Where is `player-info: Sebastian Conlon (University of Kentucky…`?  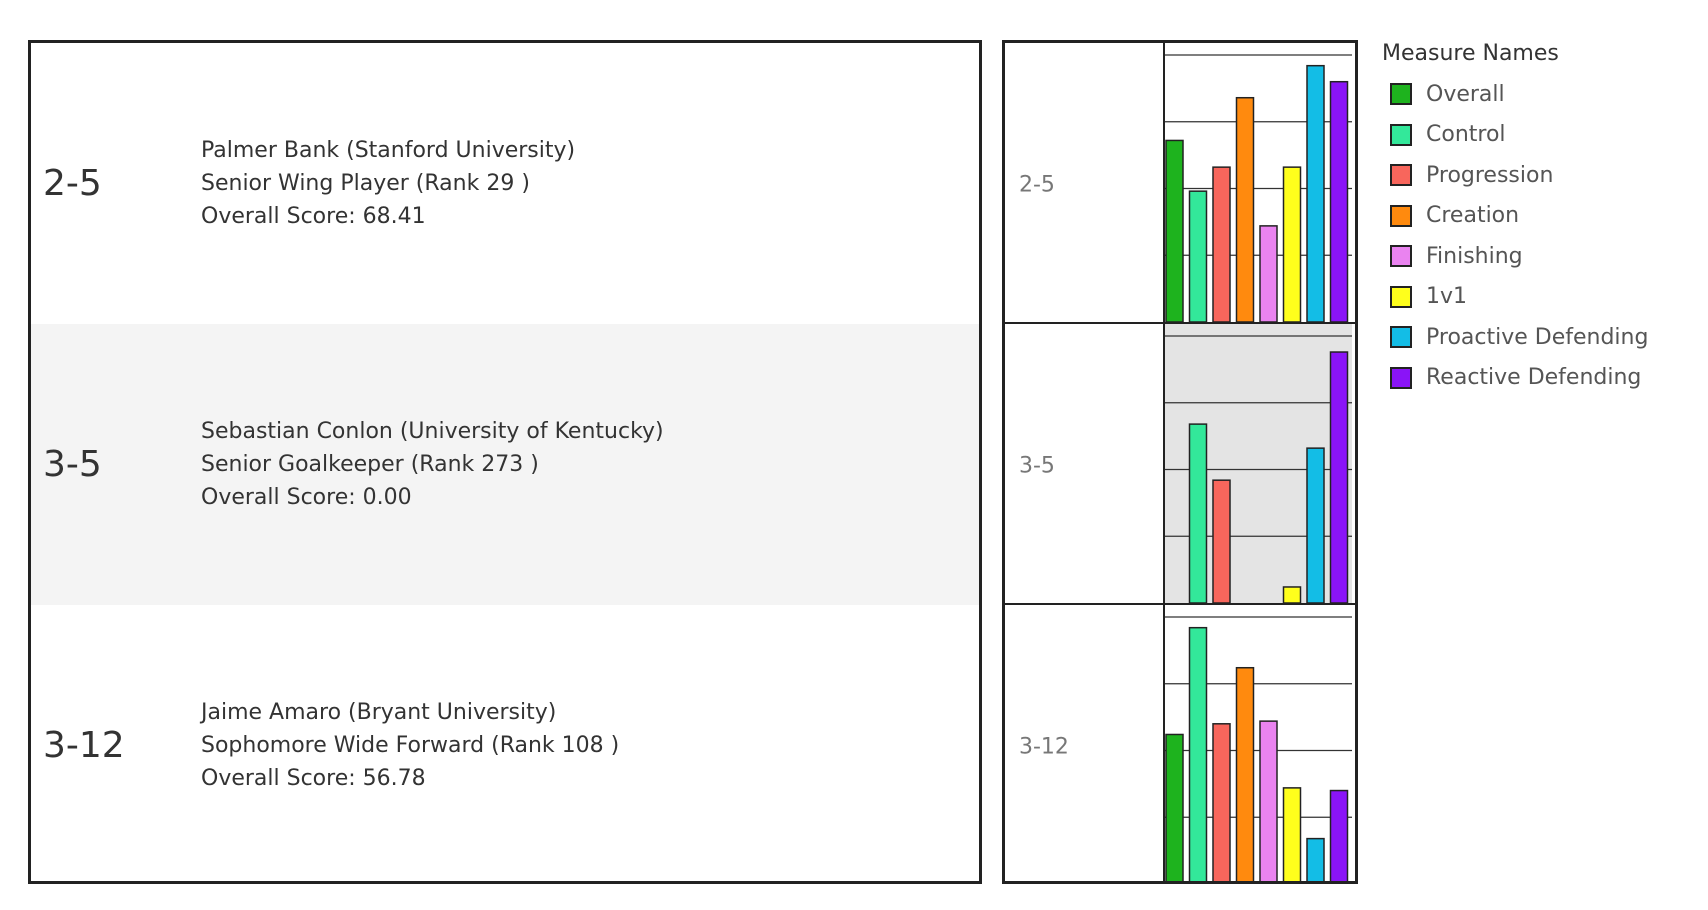 player-info: Sebastian Conlon (University of Kentucky… is located at coordinates (432, 464).